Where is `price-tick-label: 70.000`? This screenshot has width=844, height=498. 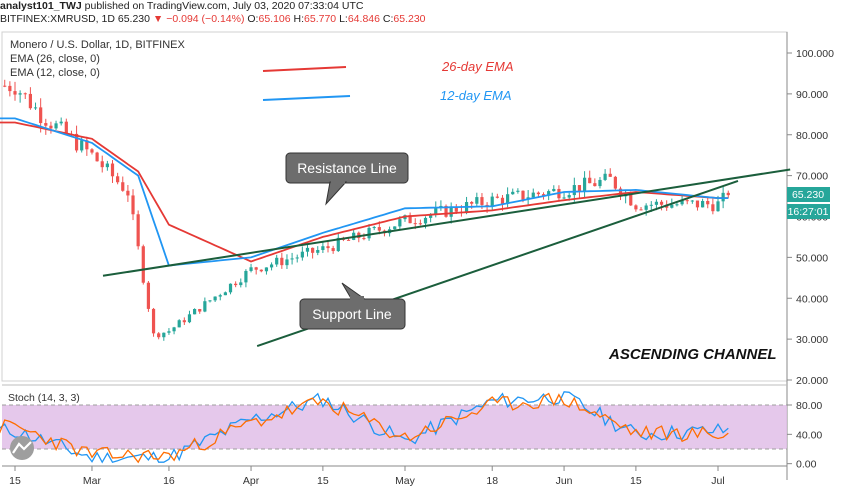 price-tick-label: 70.000 is located at coordinates (812, 177).